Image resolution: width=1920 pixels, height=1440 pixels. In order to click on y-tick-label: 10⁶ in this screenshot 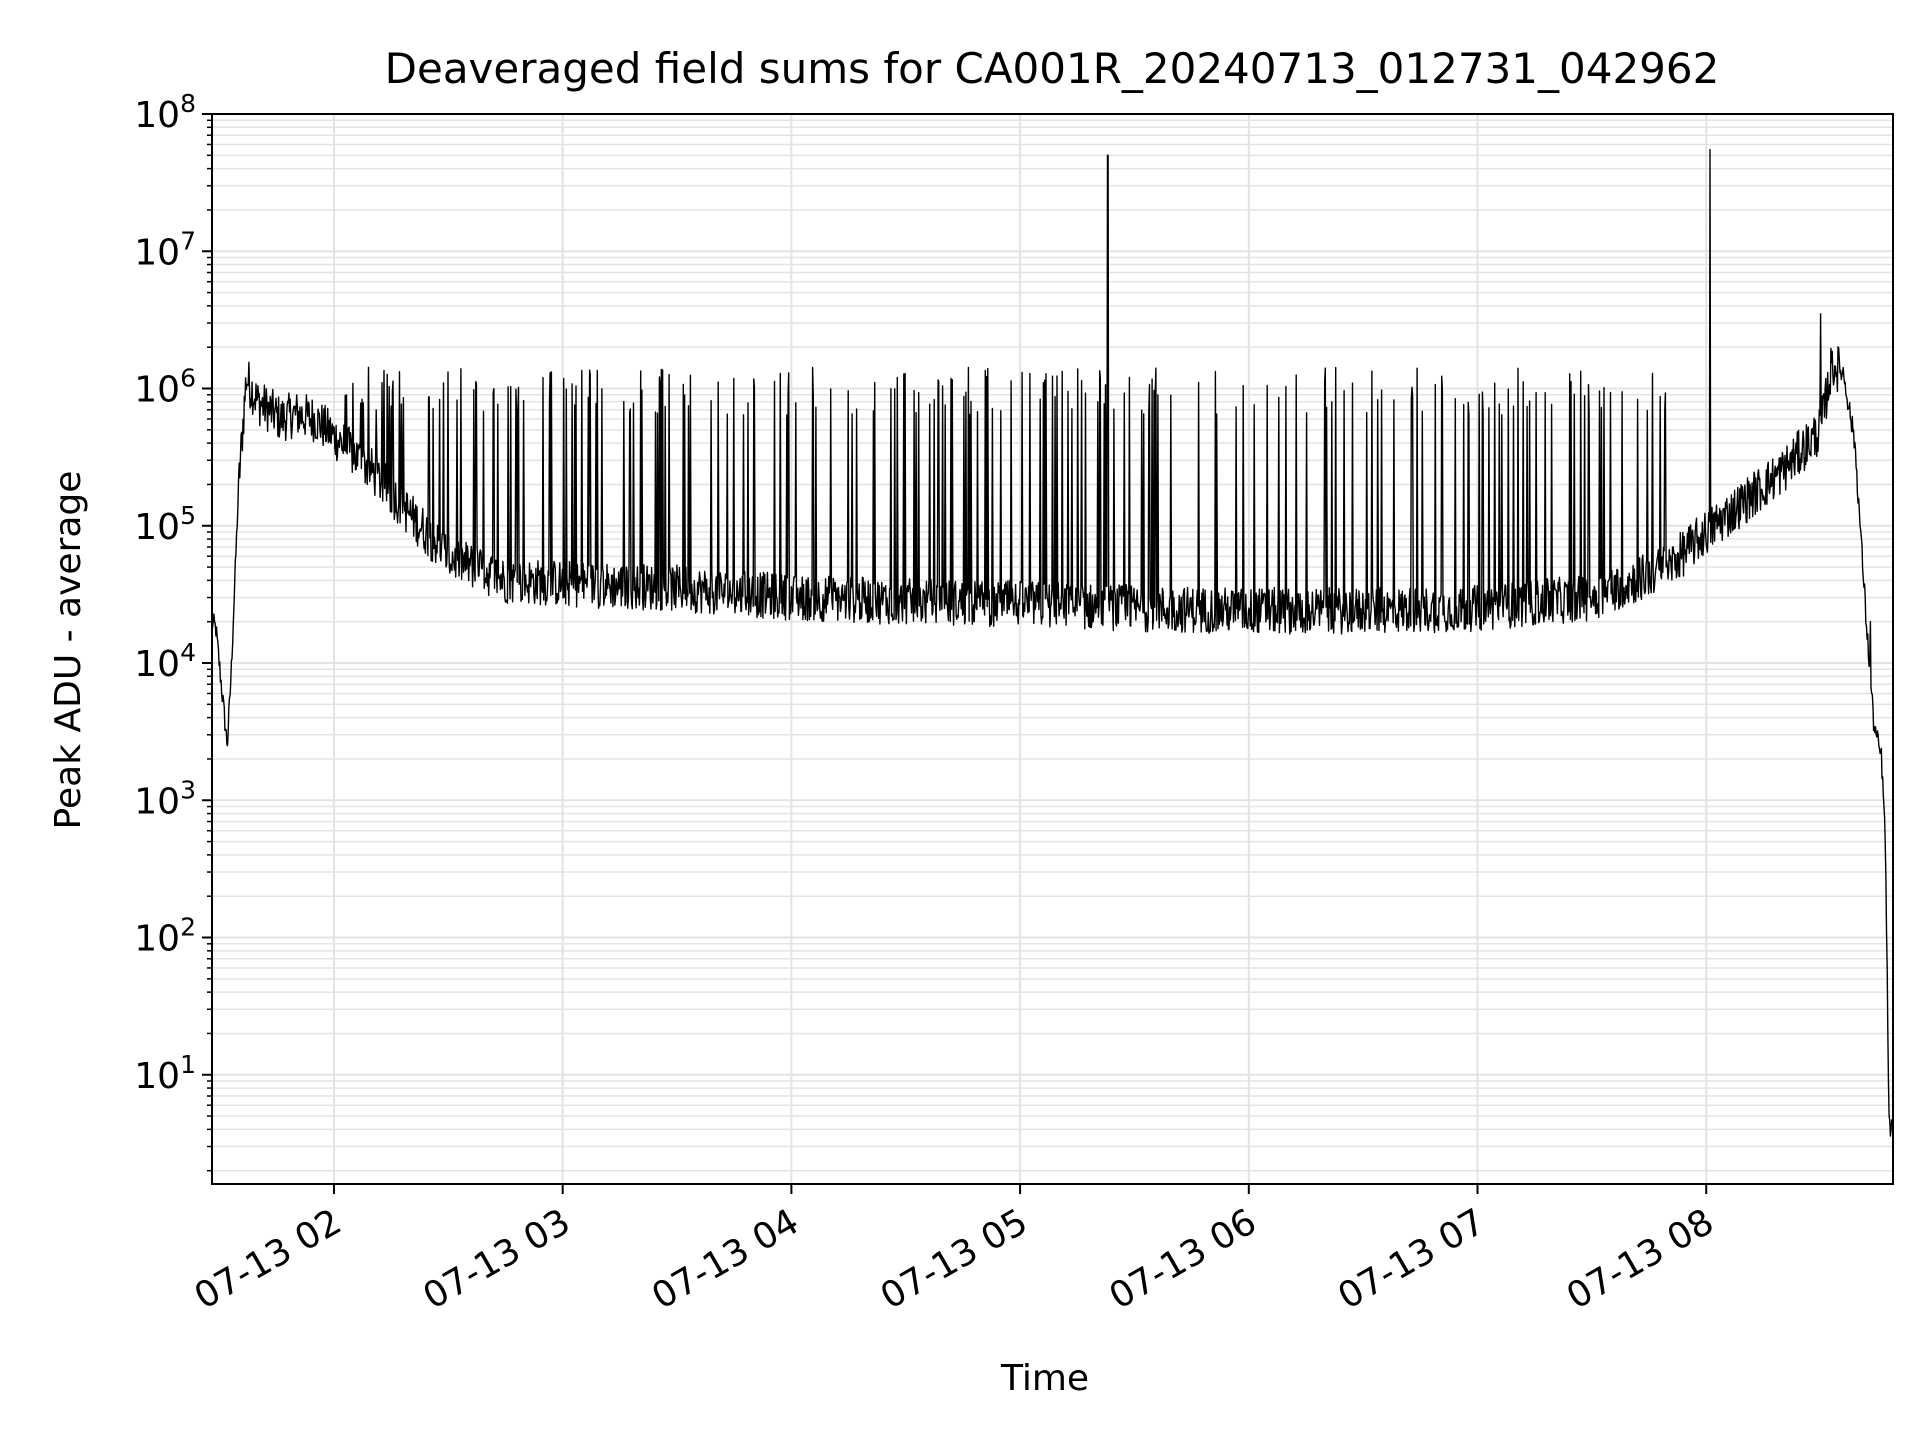, I will do `click(165, 387)`.